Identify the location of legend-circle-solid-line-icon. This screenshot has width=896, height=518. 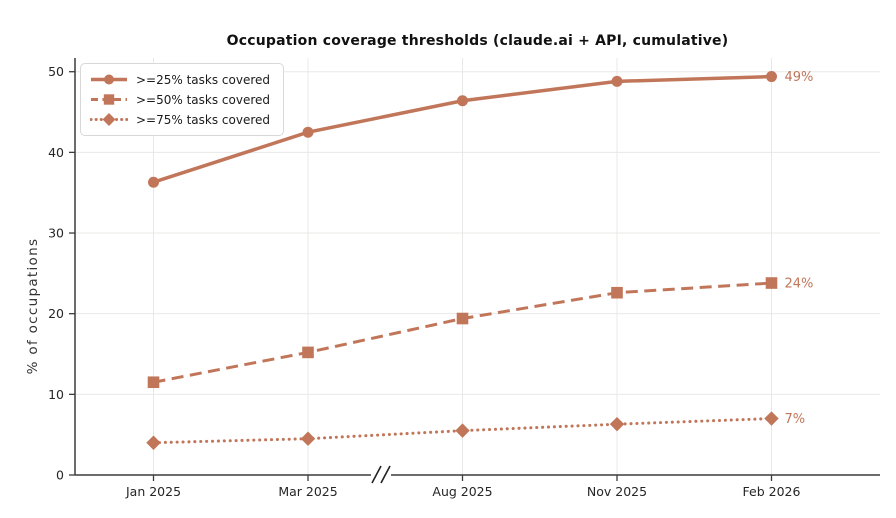
(109, 79).